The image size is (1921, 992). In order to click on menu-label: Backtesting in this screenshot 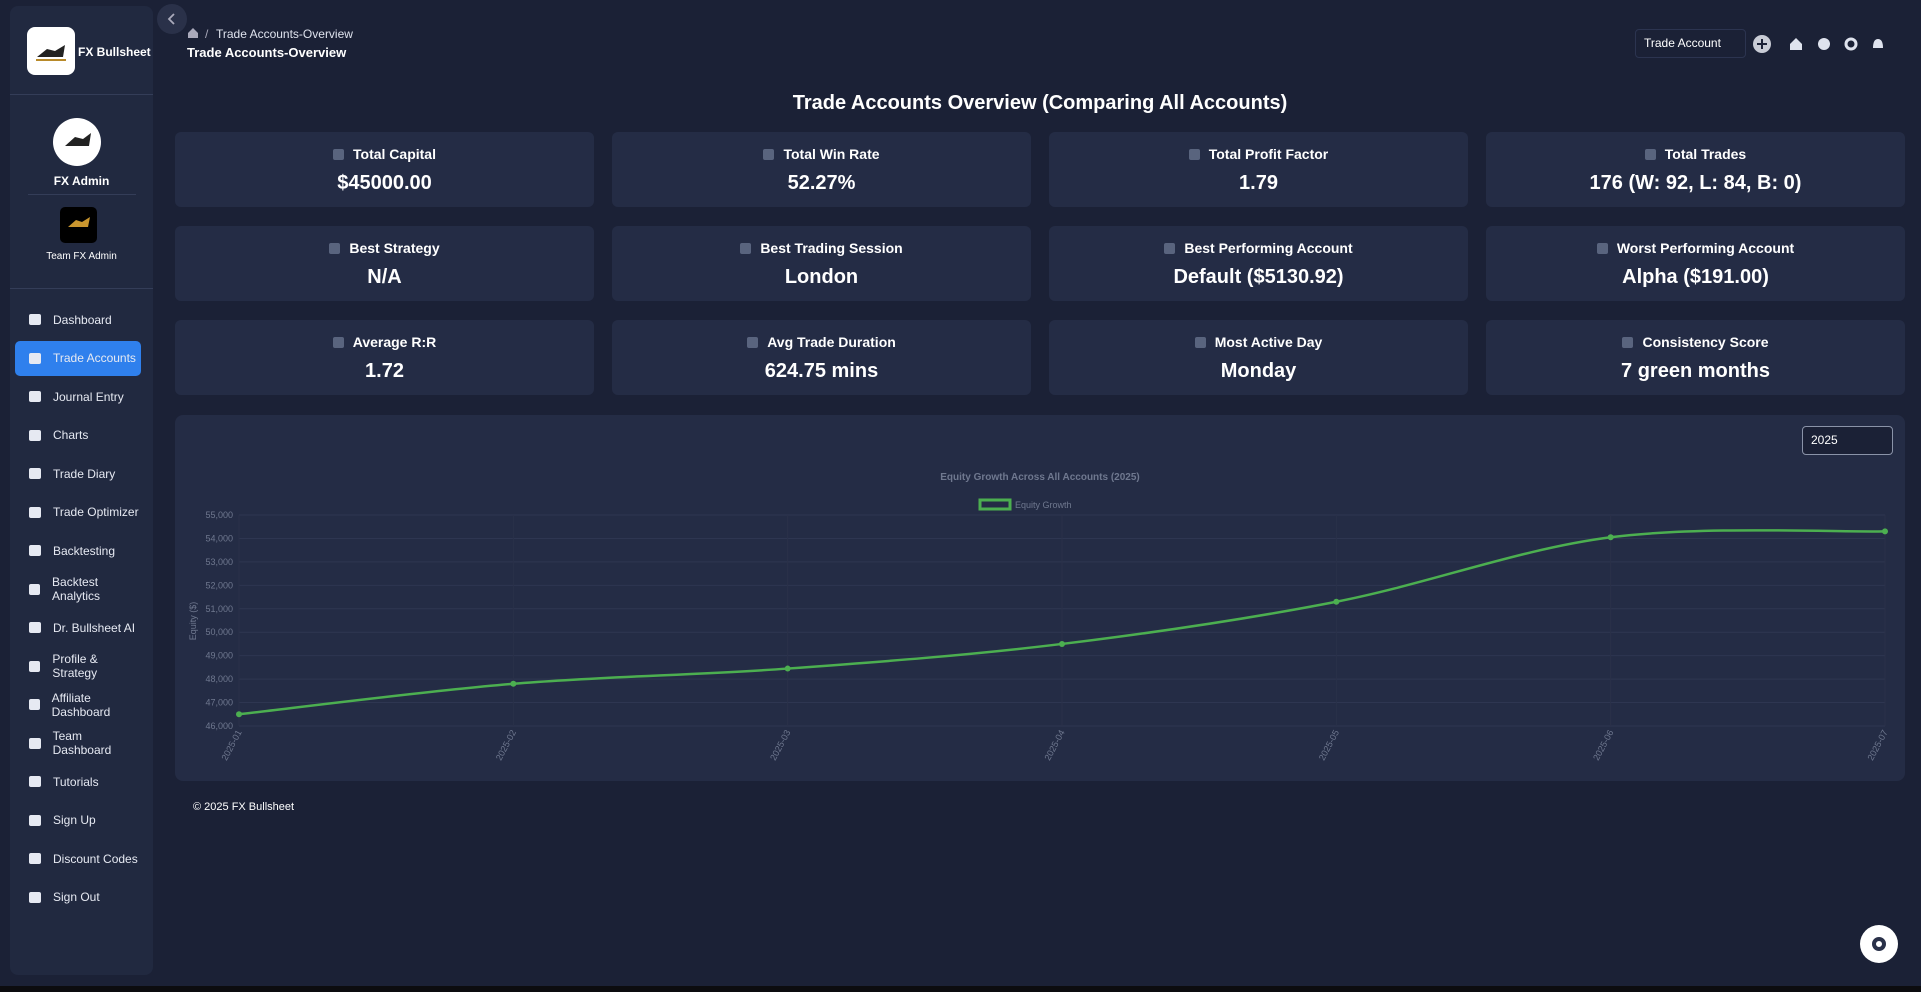, I will do `click(84, 550)`.